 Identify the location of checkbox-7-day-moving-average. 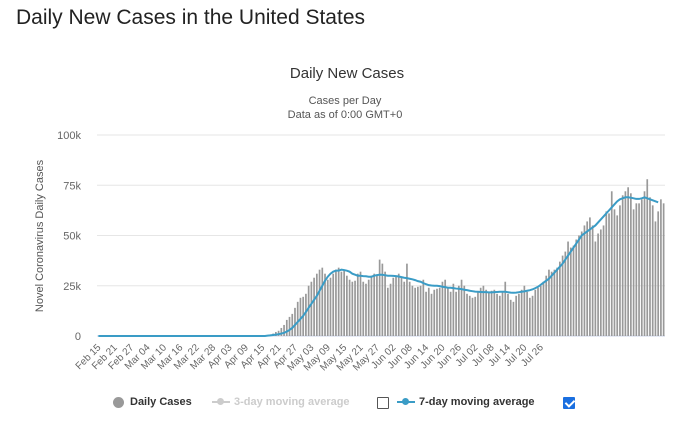
(569, 403).